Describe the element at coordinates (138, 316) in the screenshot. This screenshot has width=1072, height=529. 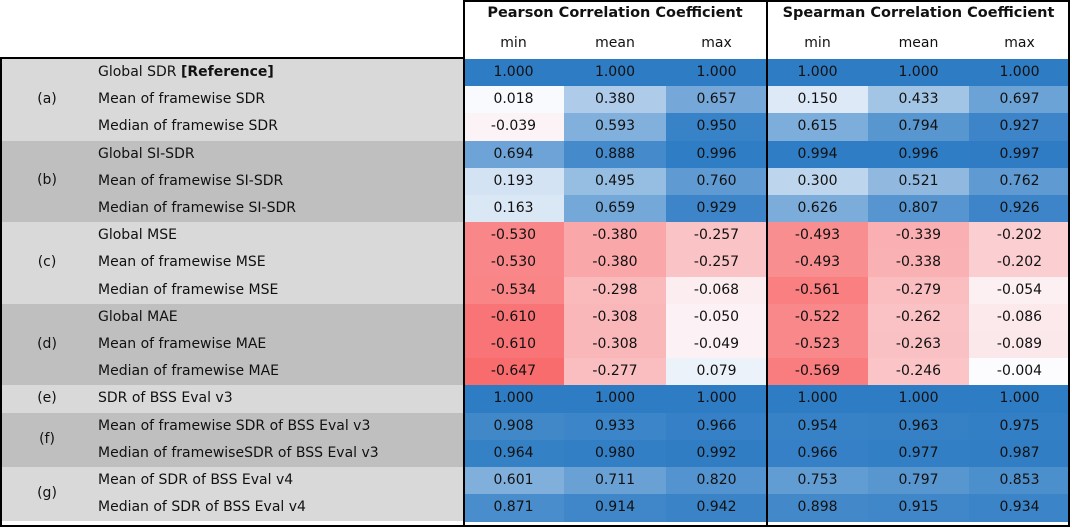
I see `metric-name: Global MAE` at that location.